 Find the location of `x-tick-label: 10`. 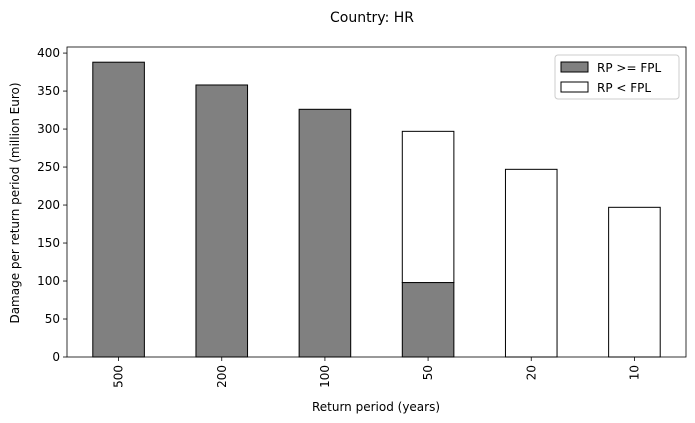

x-tick-label: 10 is located at coordinates (634, 372).